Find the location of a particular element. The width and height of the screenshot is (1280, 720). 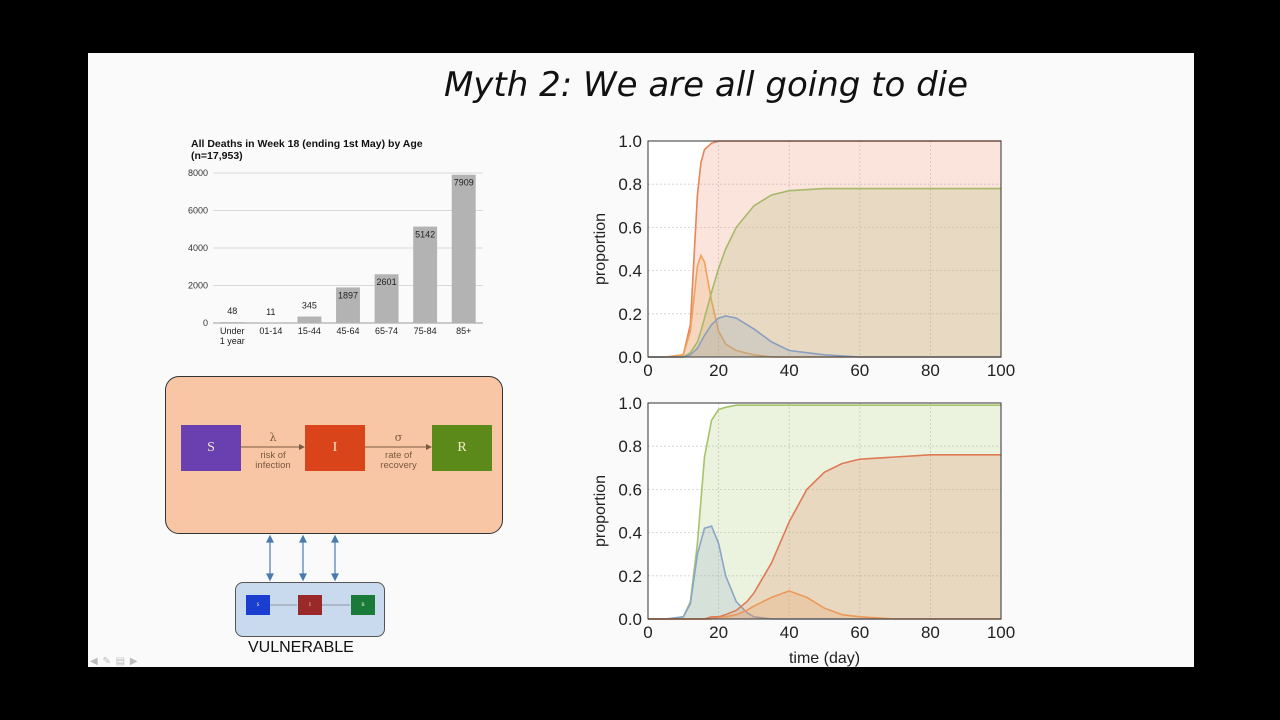

y-tick-label: 4000 is located at coordinates (198, 248).